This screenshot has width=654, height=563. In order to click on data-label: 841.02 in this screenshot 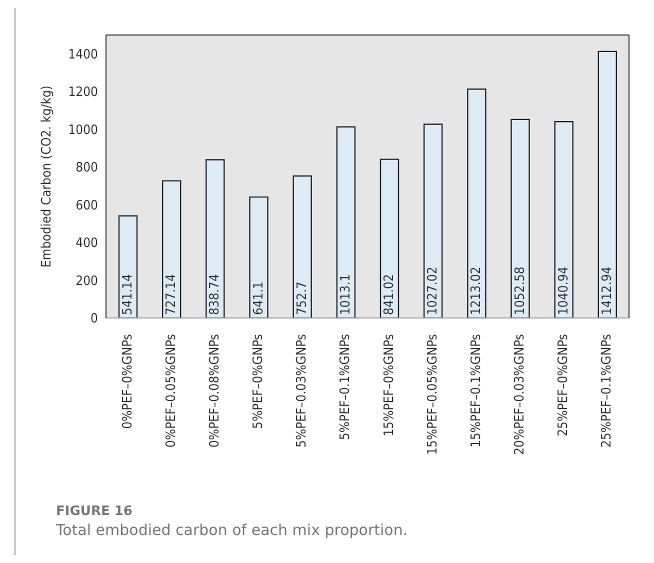, I will do `click(389, 294)`.